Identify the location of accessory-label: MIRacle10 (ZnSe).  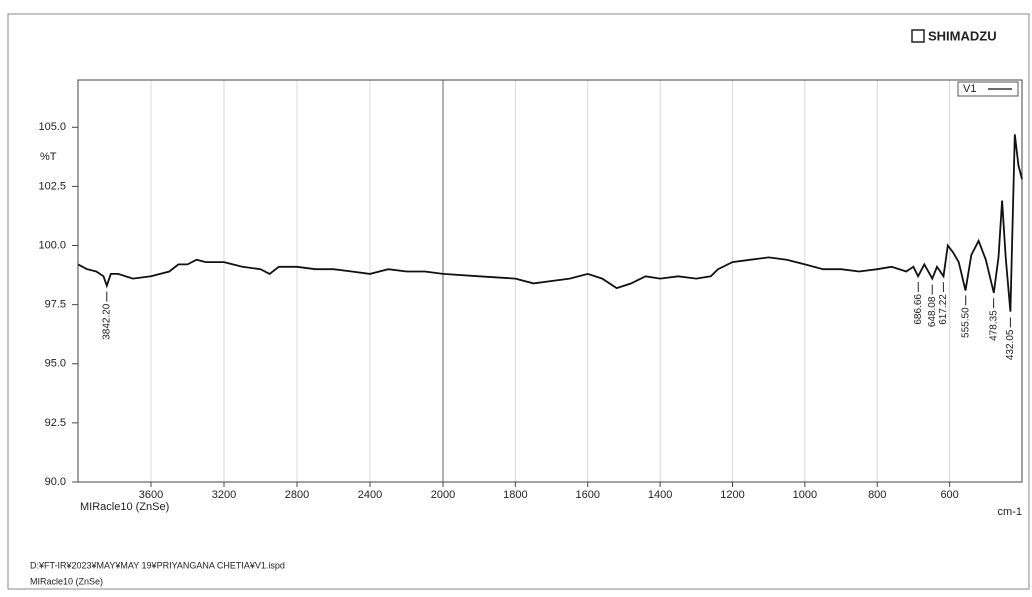
(124, 507).